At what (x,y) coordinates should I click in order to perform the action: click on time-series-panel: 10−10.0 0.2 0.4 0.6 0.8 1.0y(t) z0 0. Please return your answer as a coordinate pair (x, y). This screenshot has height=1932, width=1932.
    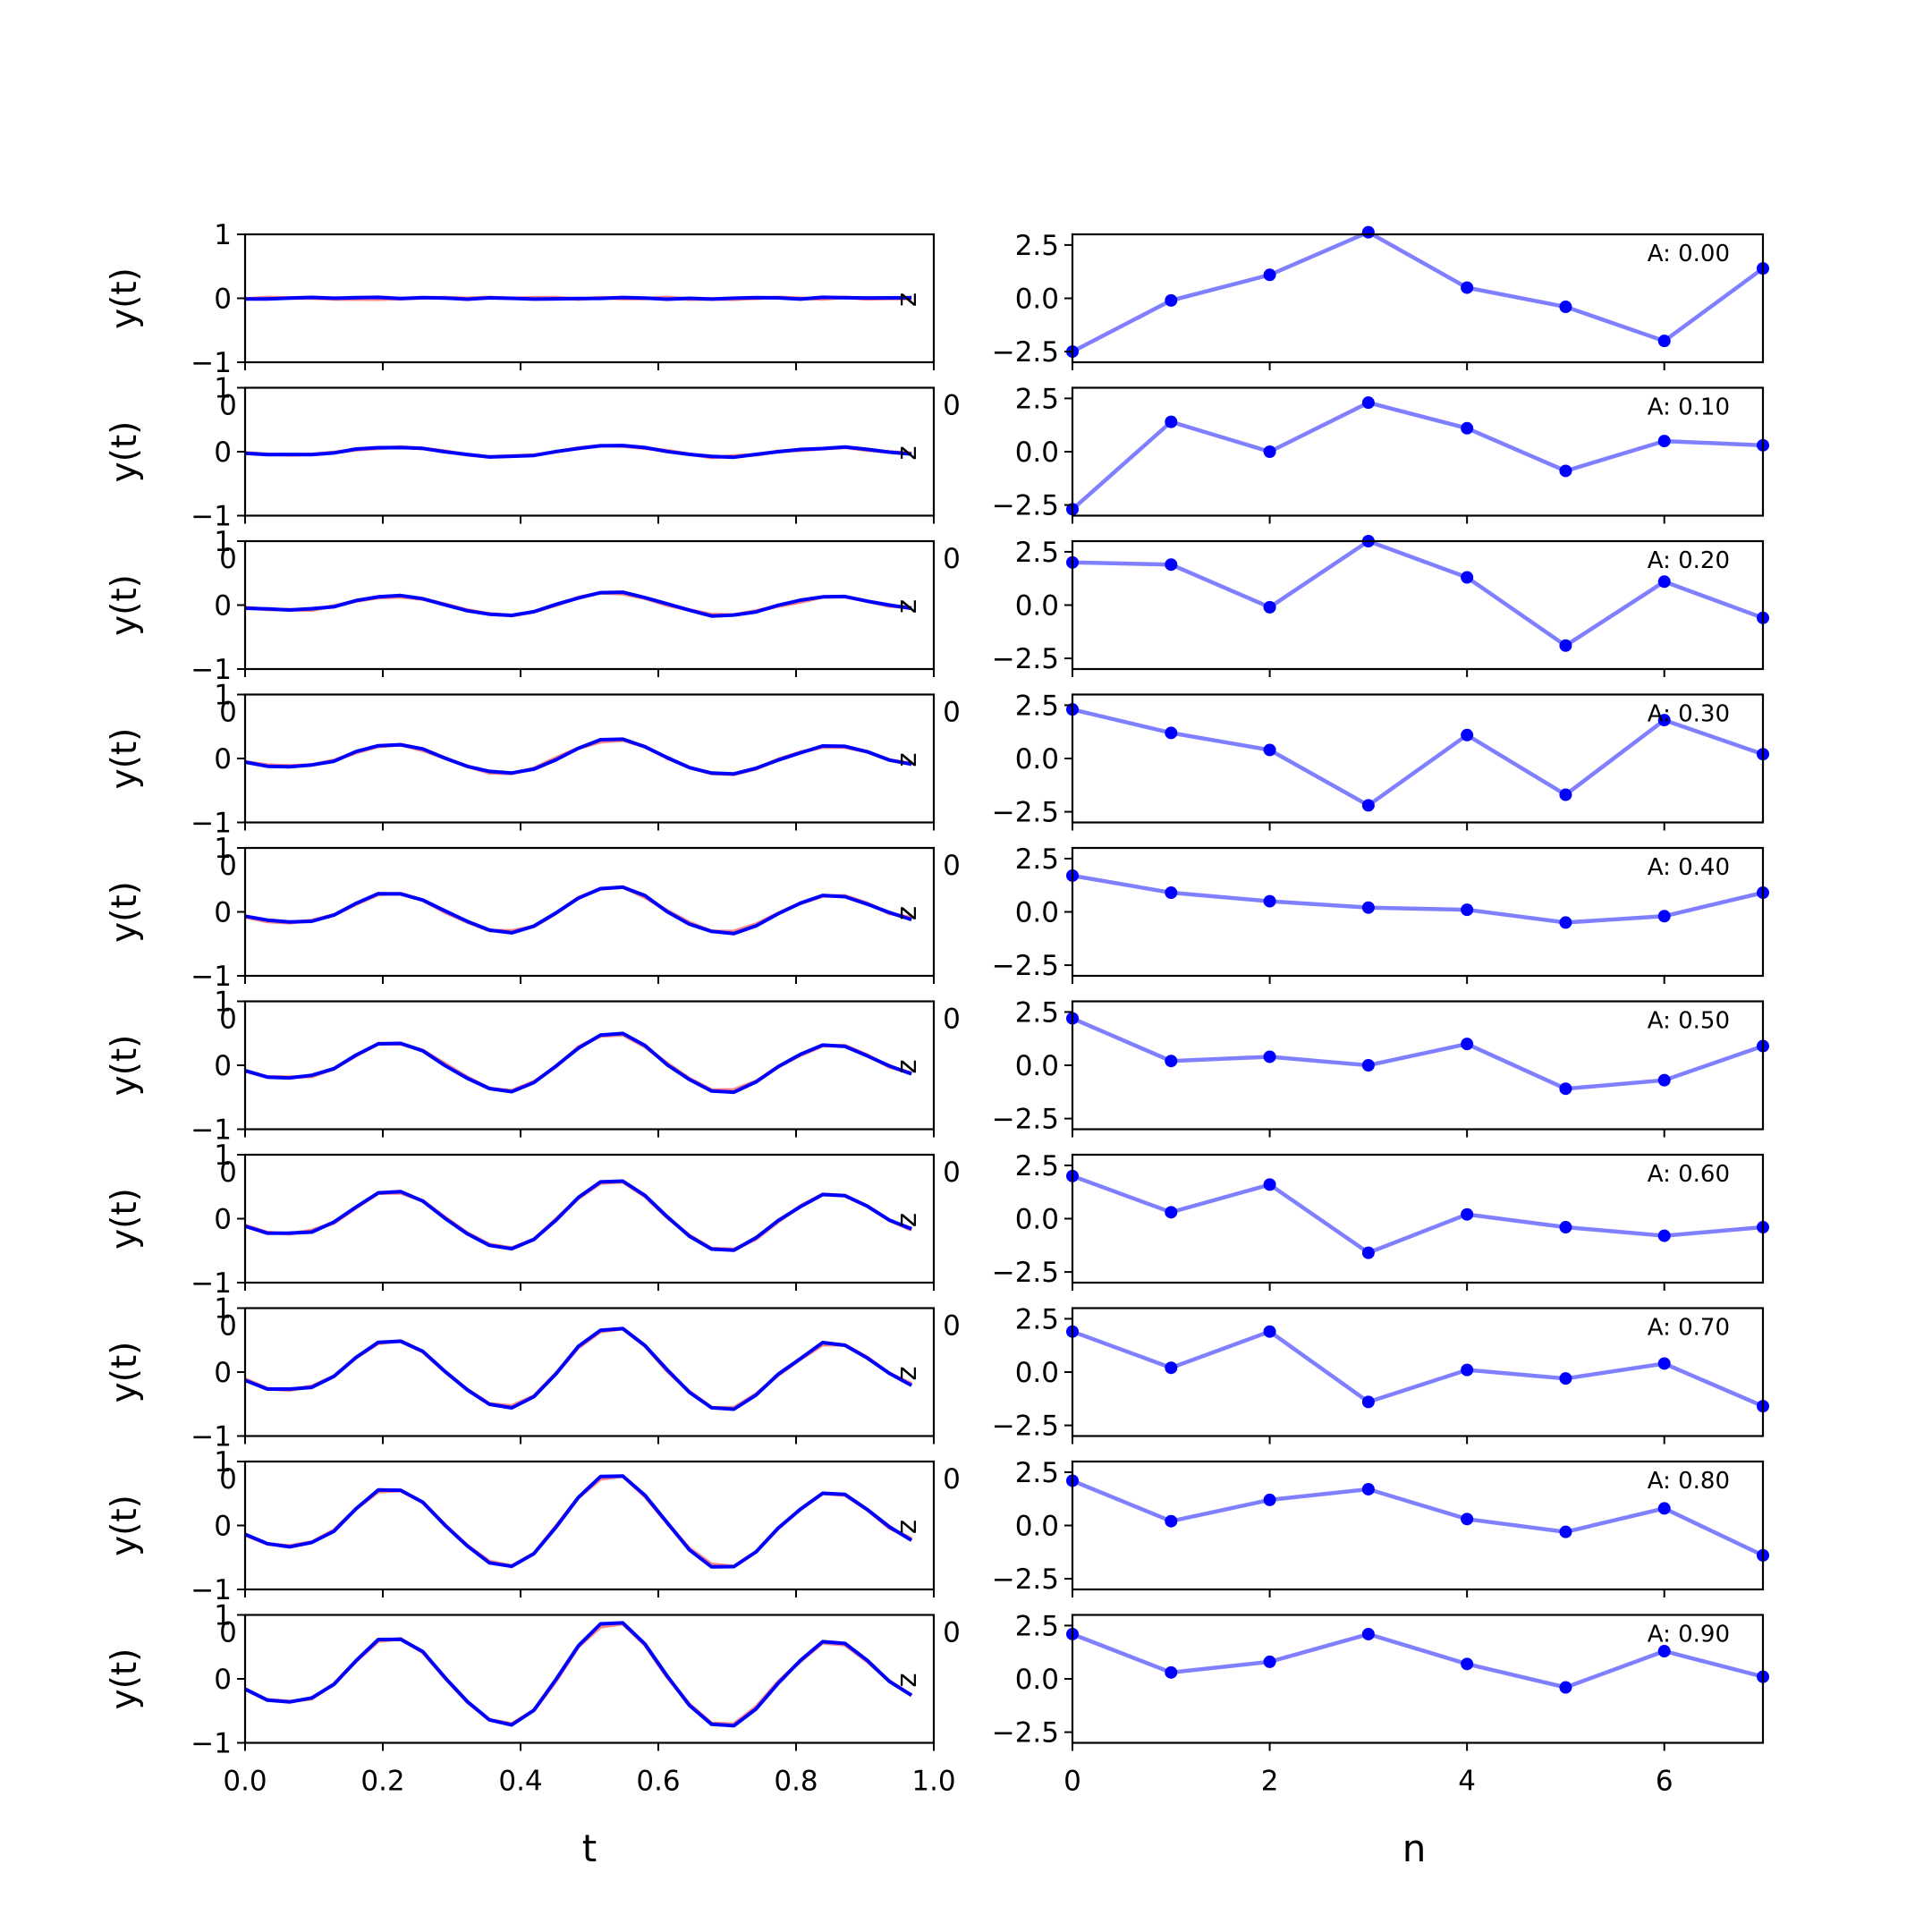
    Looking at the image, I should click on (533, 1699).